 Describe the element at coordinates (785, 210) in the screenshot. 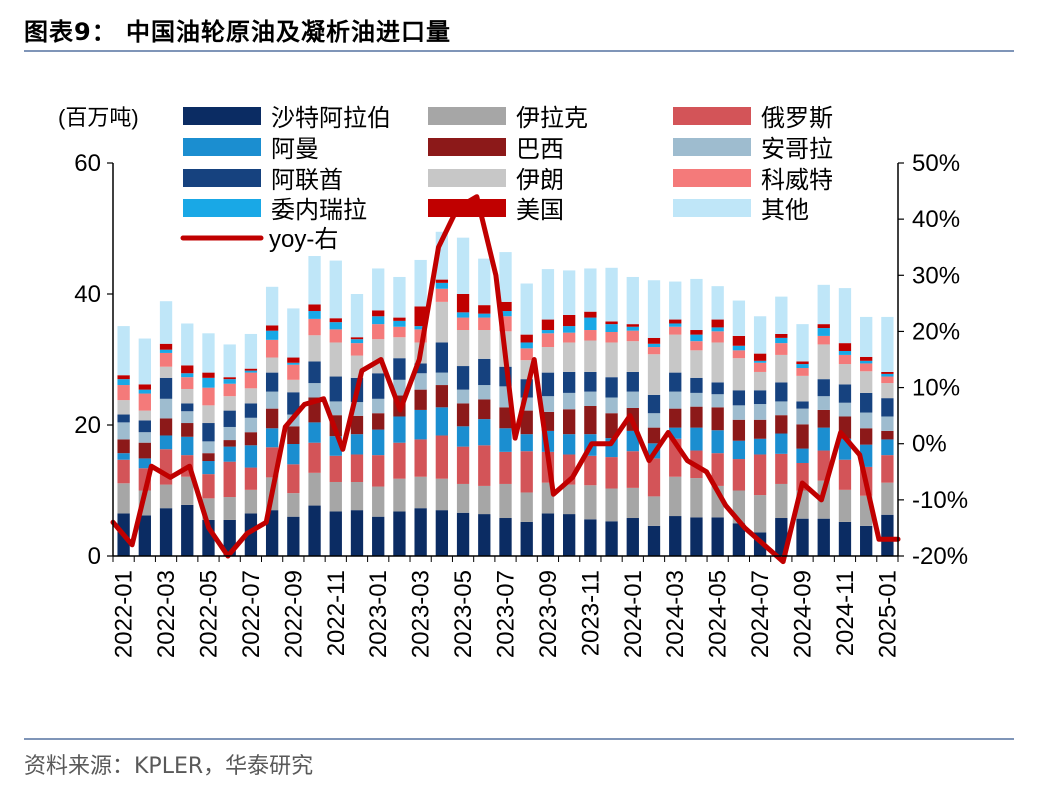

I see `legend-label: 其他` at that location.